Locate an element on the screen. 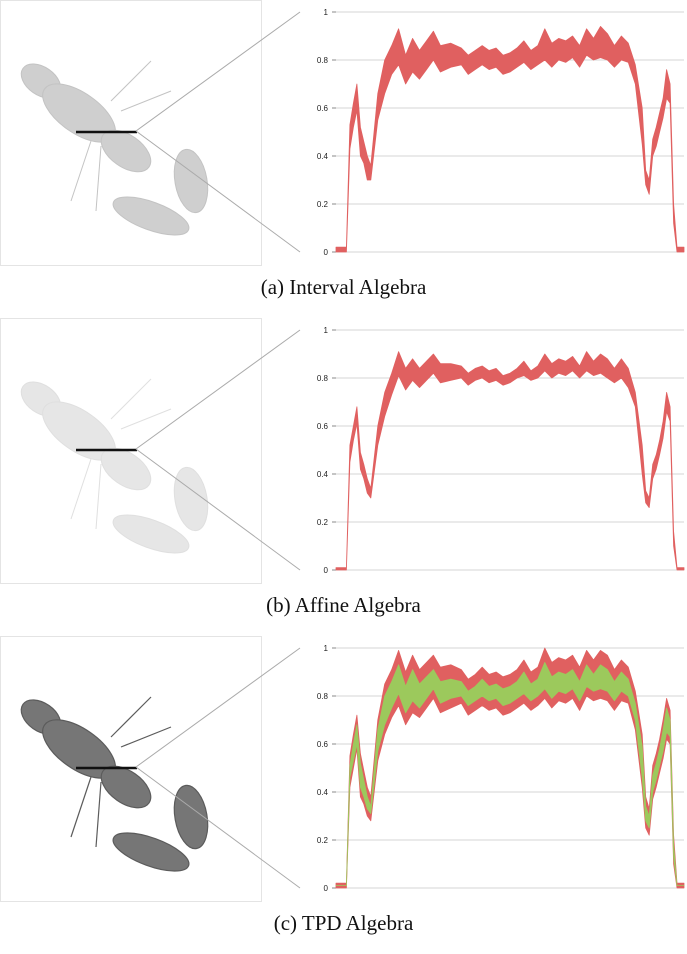 Image resolution: width=687 pixels, height=954 pixels. lobster-render-affine is located at coordinates (131, 451).